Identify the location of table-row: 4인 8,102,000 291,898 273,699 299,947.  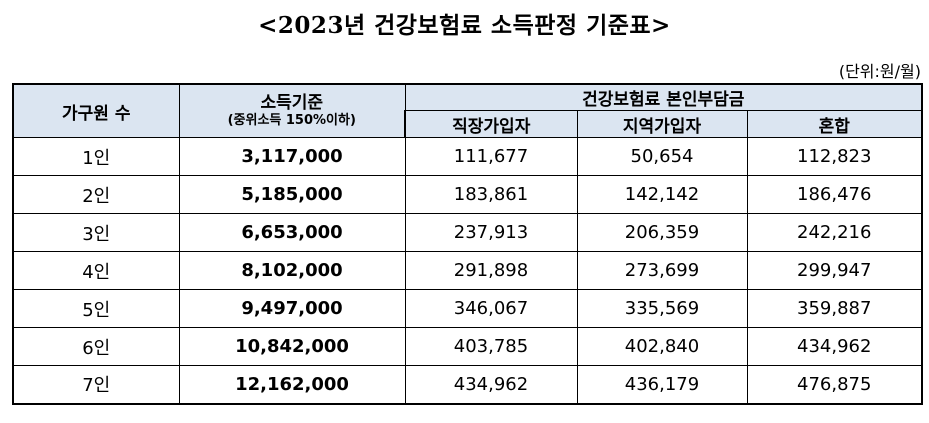
(467, 270).